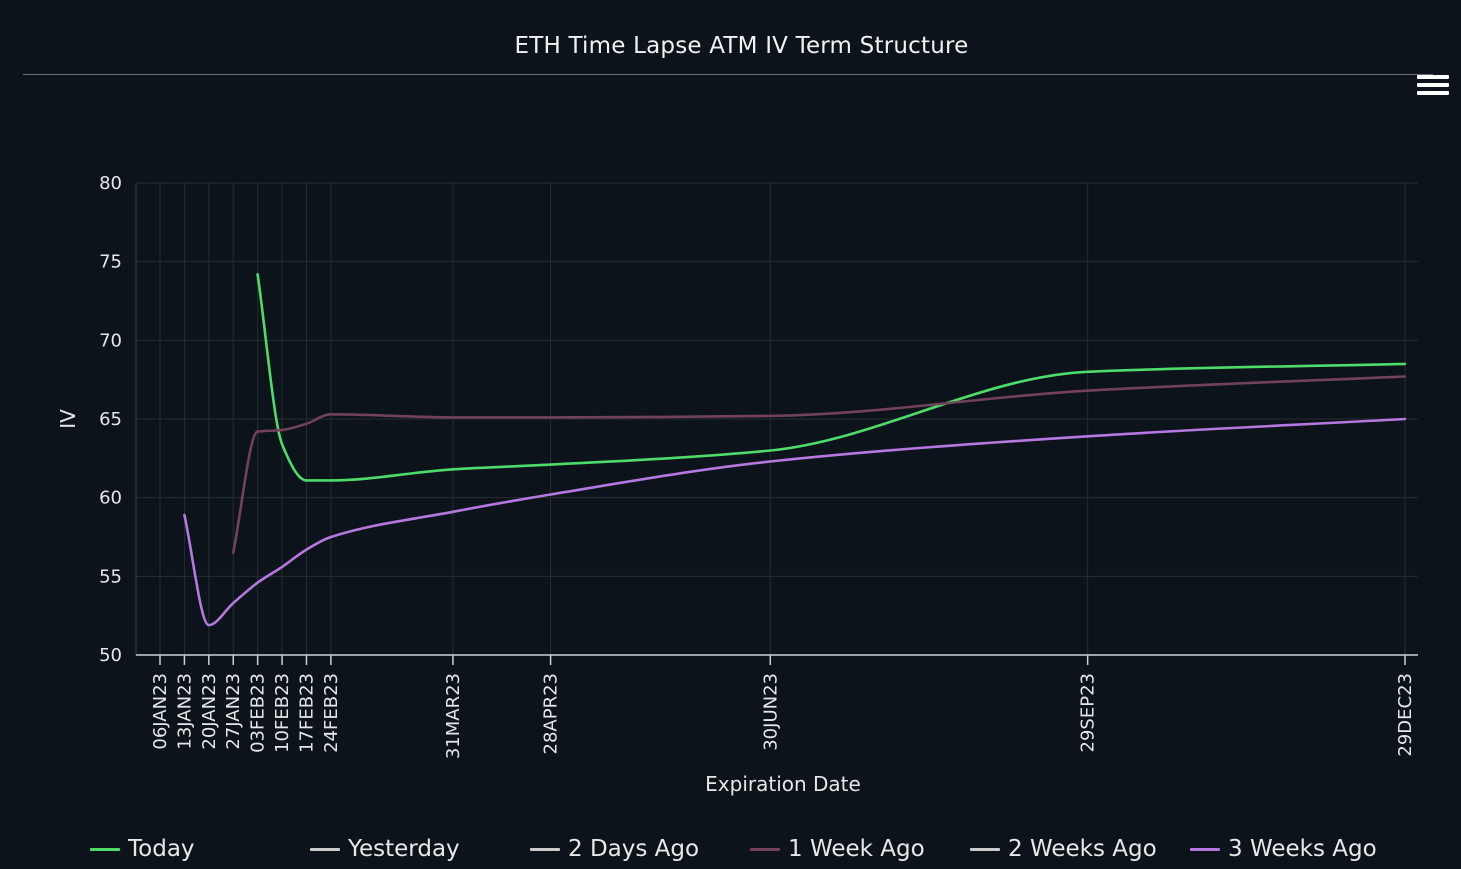  What do you see at coordinates (110, 262) in the screenshot?
I see `y-tick-label: 75` at bounding box center [110, 262].